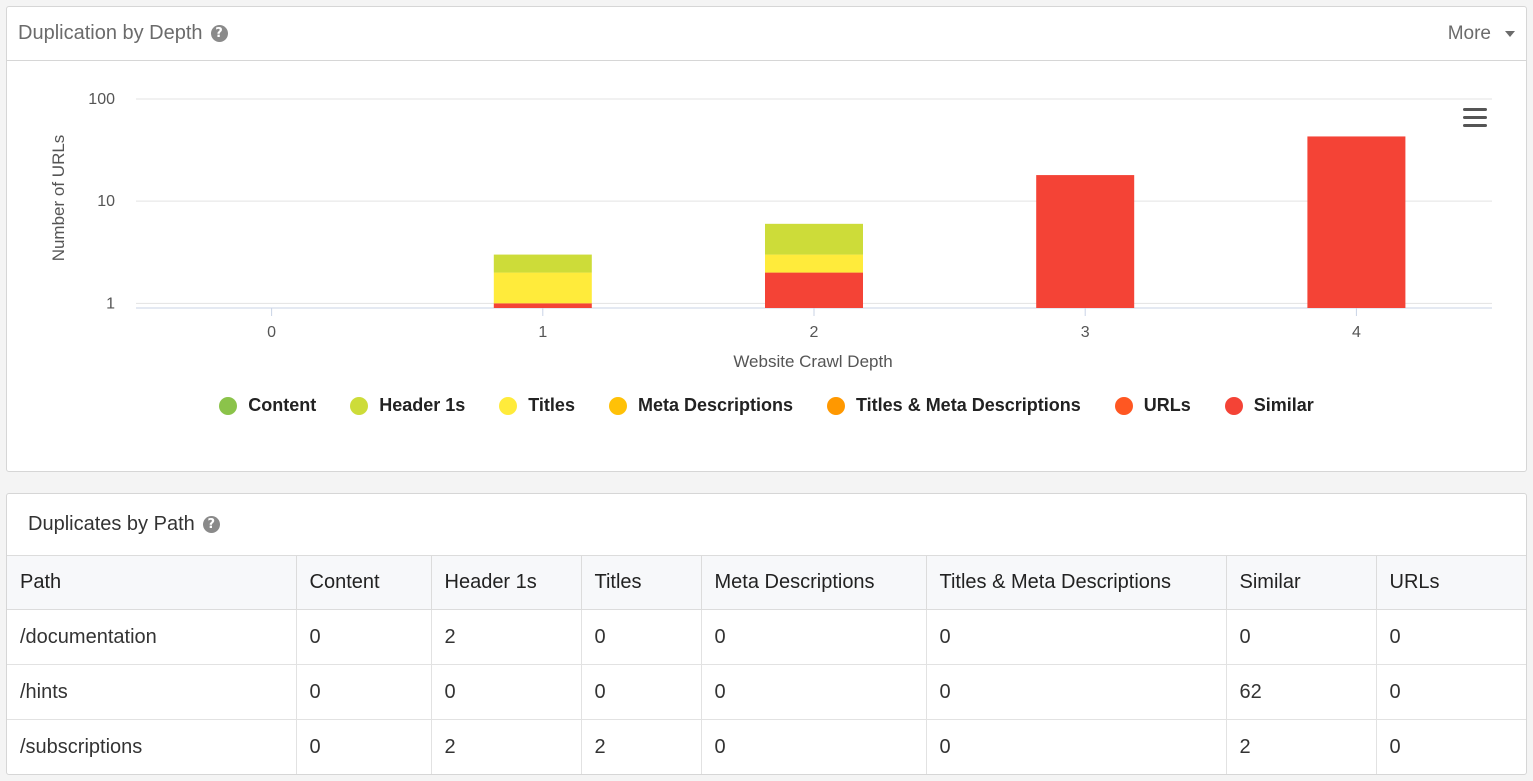 The width and height of the screenshot is (1533, 781). Describe the element at coordinates (766, 524) in the screenshot. I see `table-panel-header: Duplicates by Path ?` at that location.